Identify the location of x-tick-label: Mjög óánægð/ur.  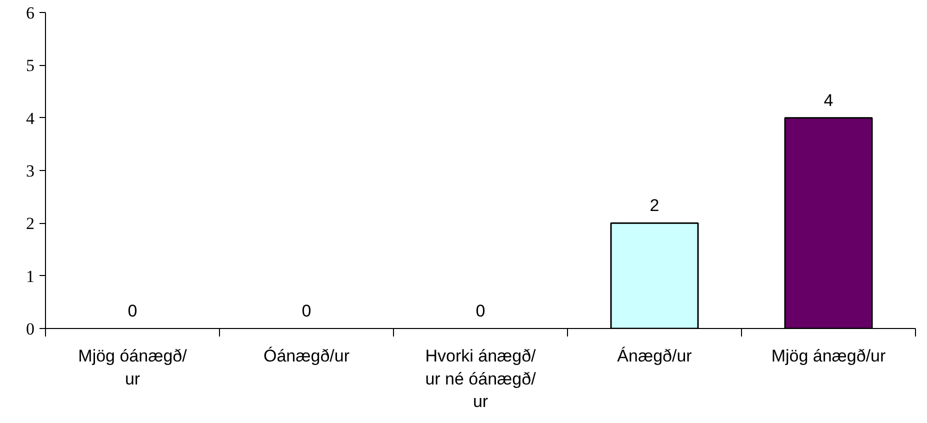
(133, 367).